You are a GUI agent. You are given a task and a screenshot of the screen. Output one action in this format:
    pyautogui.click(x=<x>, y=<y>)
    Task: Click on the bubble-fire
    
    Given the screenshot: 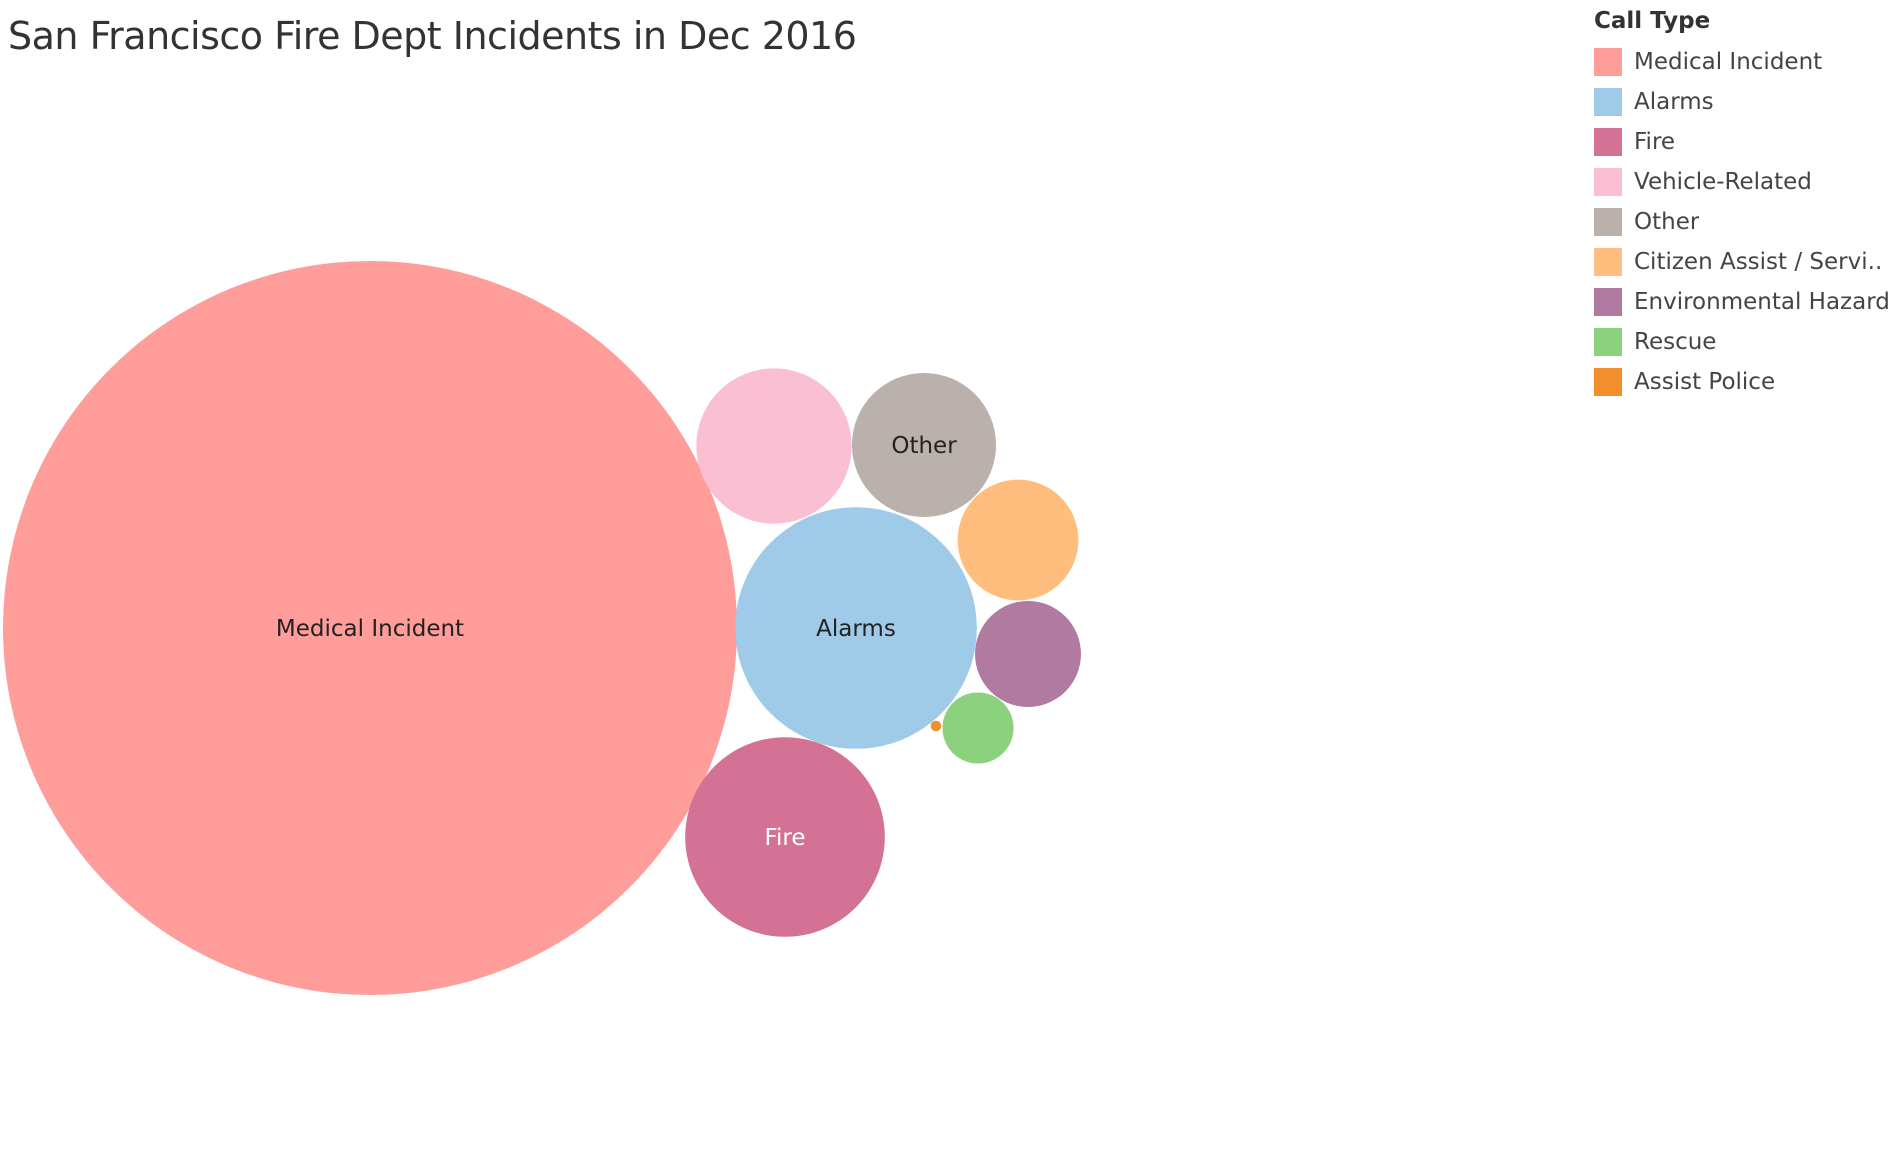 What is the action you would take?
    pyautogui.click(x=785, y=837)
    